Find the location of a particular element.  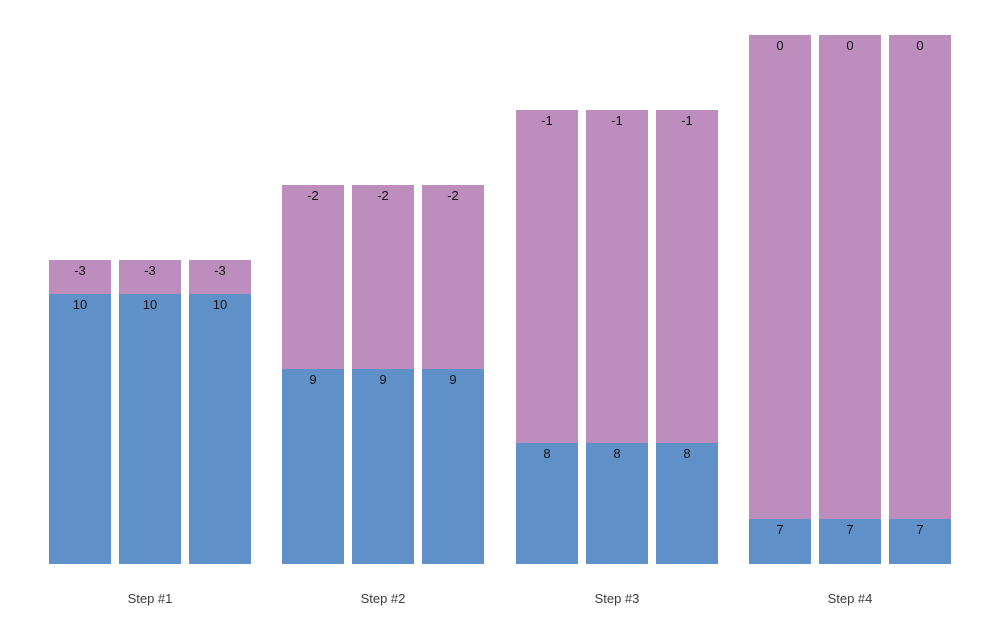

x-axis-category-label: Step #3 is located at coordinates (617, 598).